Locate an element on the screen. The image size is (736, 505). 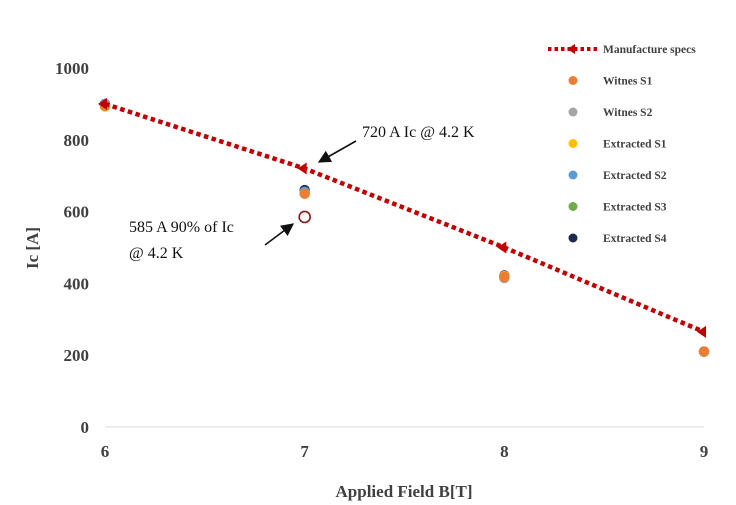
annotation-585-line2: @ 4.2 K is located at coordinates (156, 253).